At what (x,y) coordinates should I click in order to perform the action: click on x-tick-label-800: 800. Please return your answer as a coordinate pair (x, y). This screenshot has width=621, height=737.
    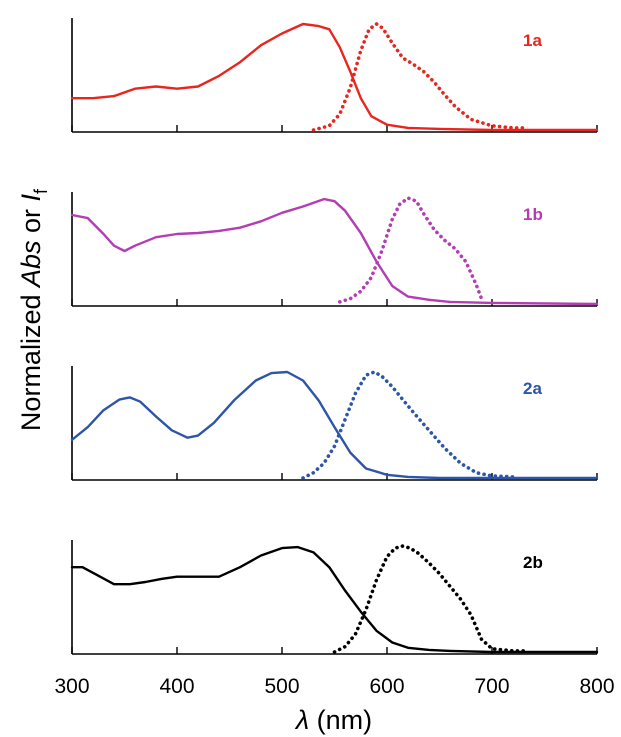
    Looking at the image, I should click on (596, 686).